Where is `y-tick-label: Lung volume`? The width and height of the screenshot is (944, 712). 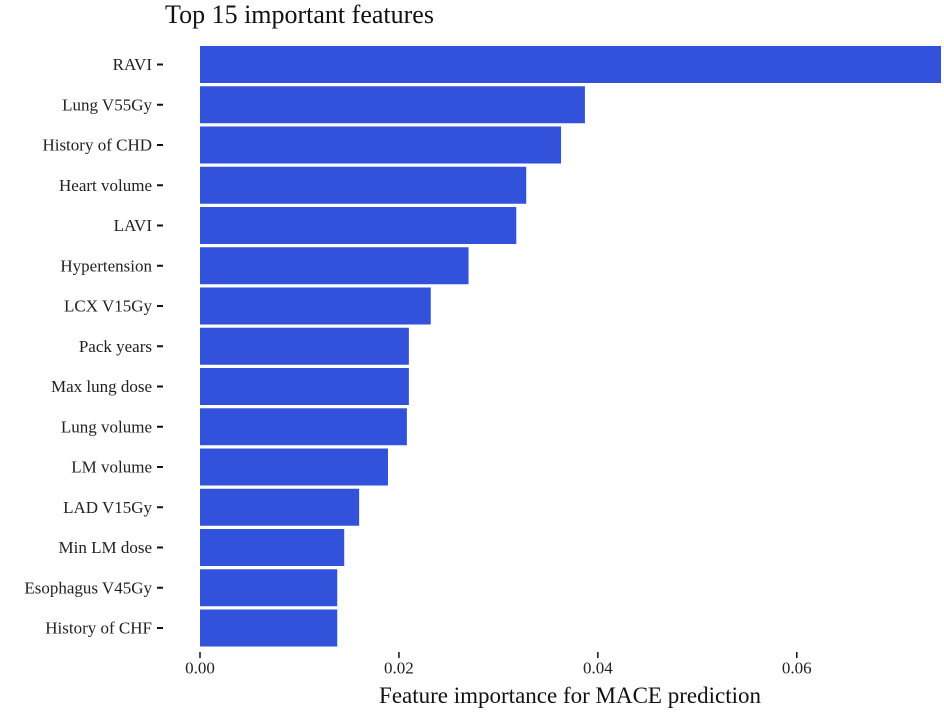 y-tick-label: Lung volume is located at coordinates (106, 426).